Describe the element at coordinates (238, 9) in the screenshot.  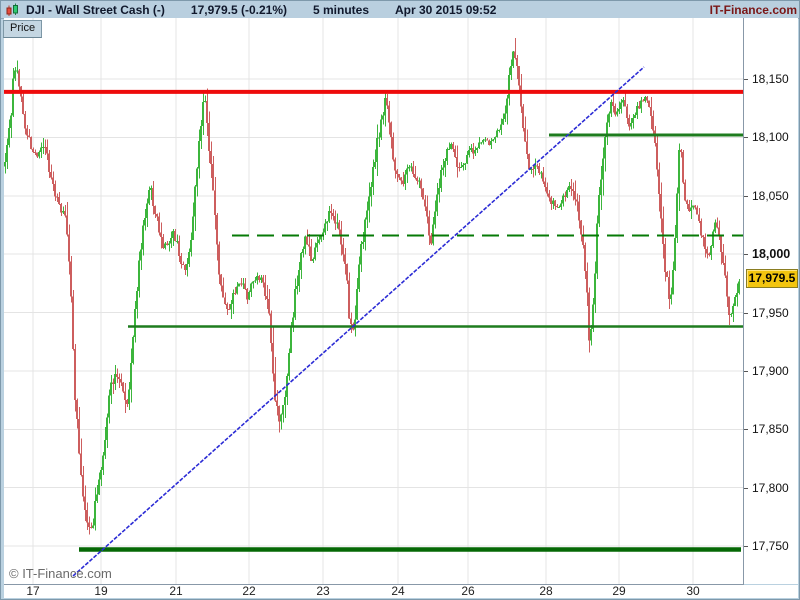
I see `last-quote: 17,979.5 (-0.21%)` at that location.